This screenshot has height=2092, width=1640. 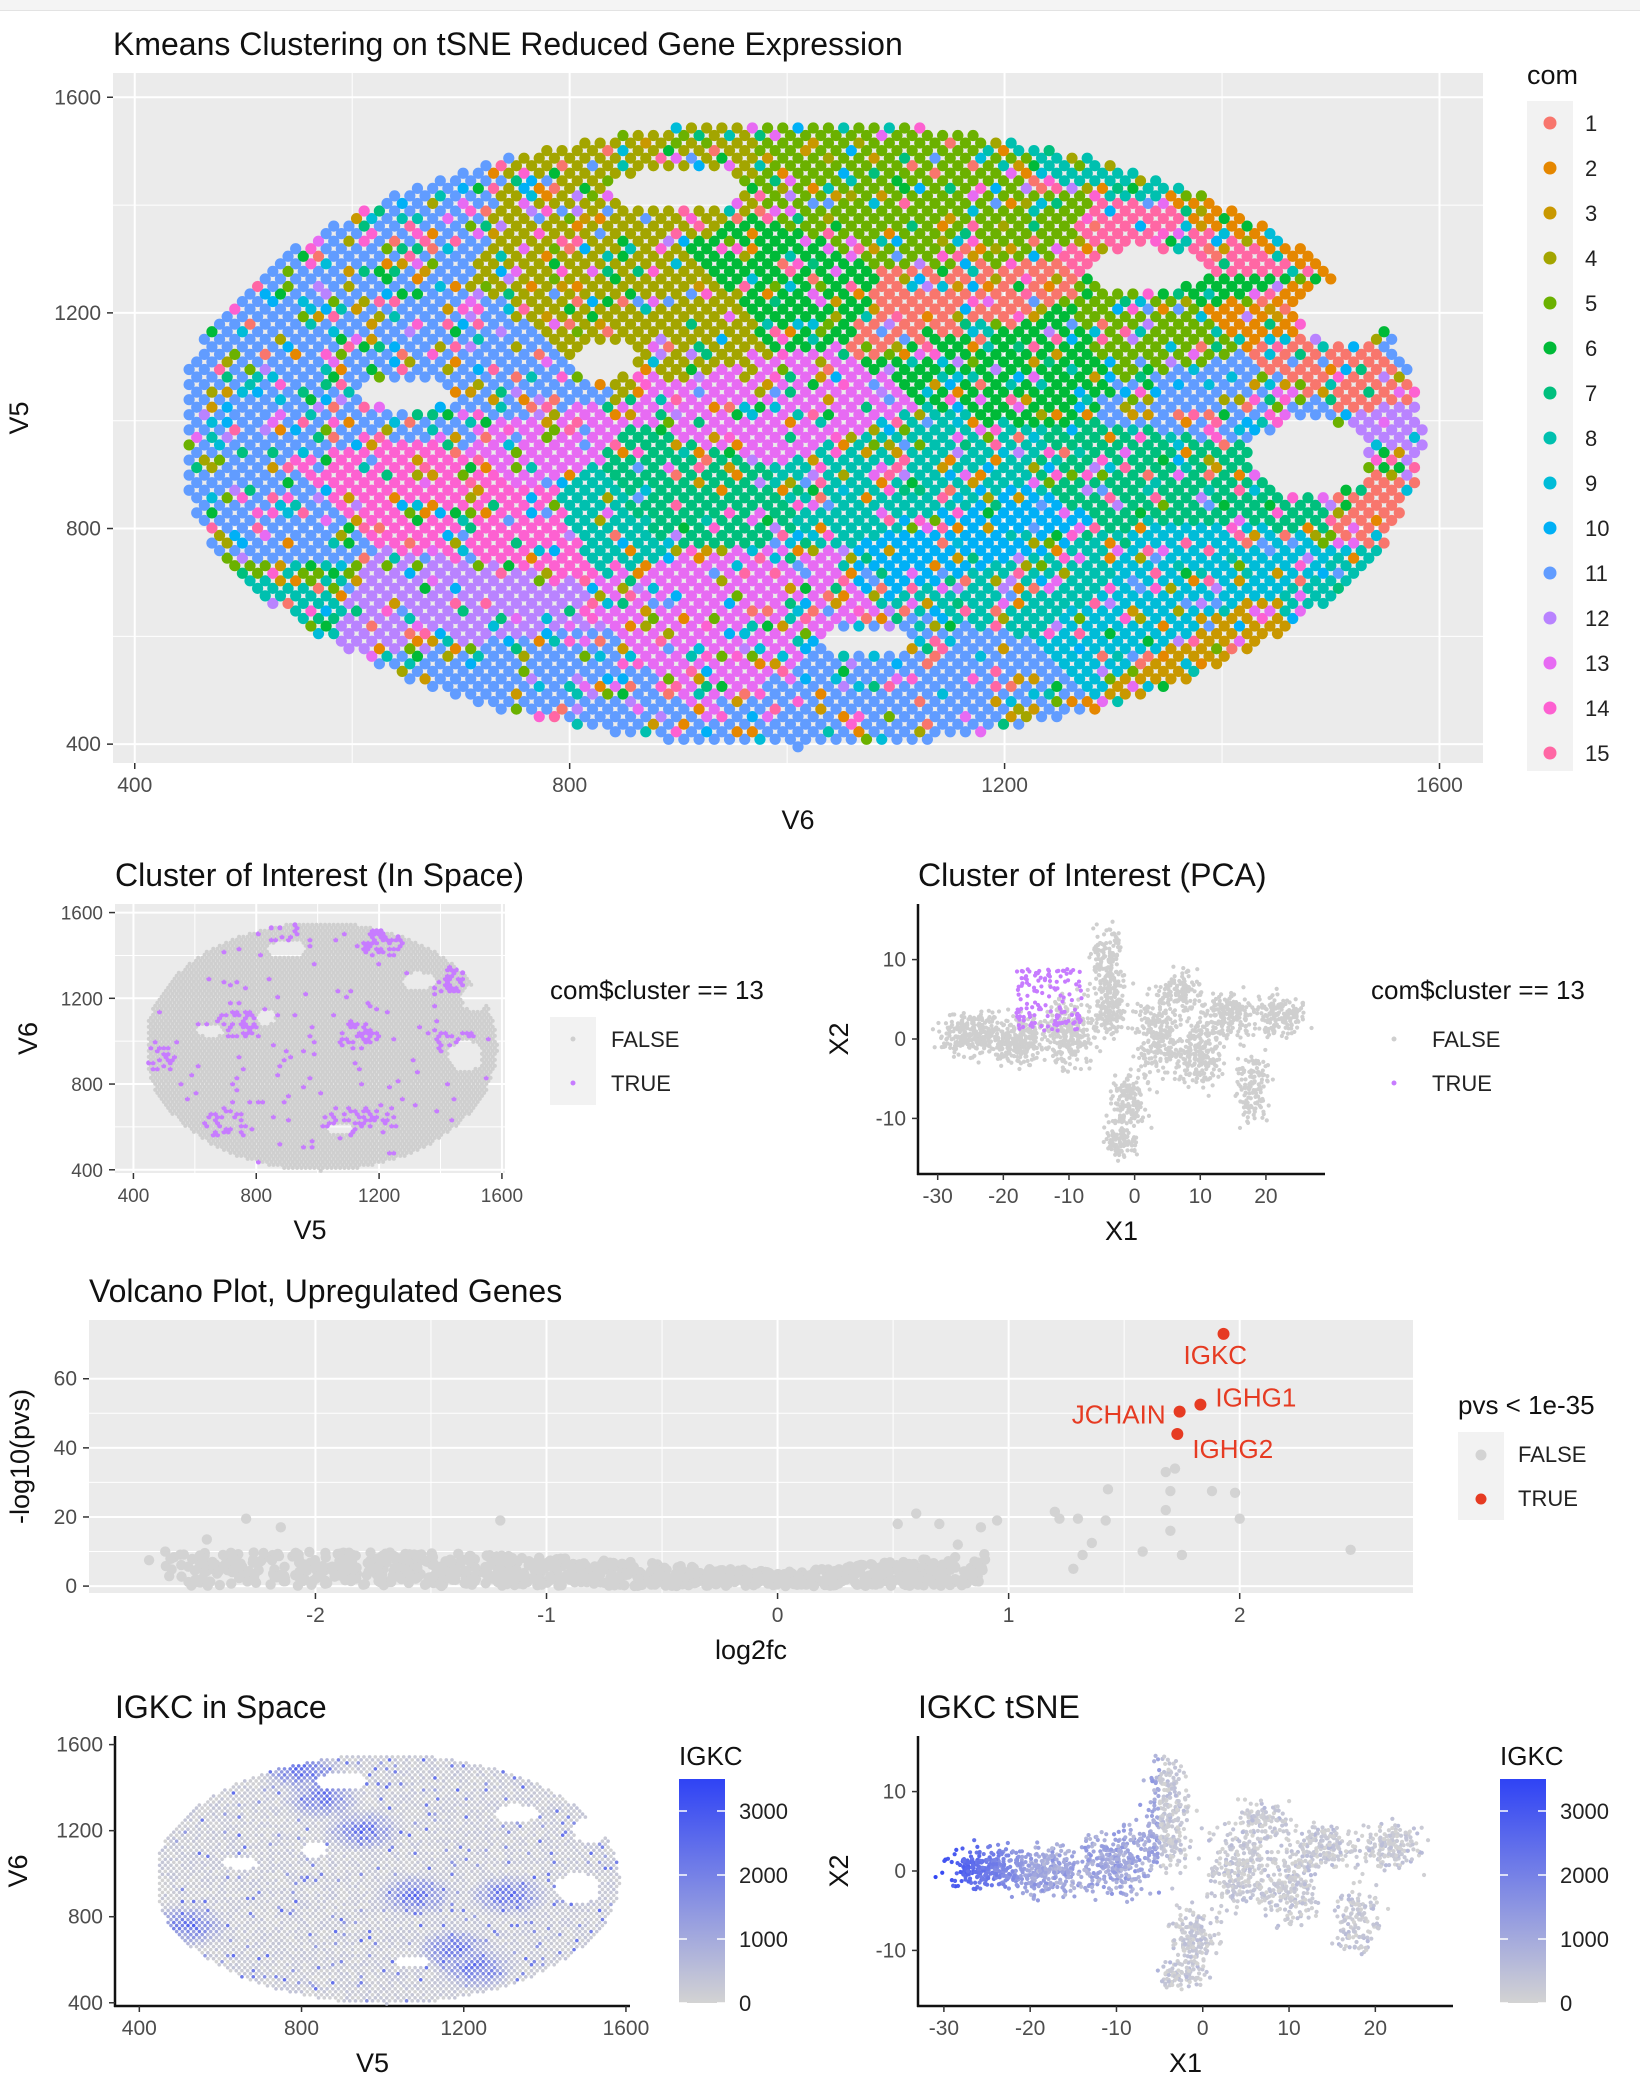 What do you see at coordinates (77, 97) in the screenshot?
I see `y-tick-label: 1600` at bounding box center [77, 97].